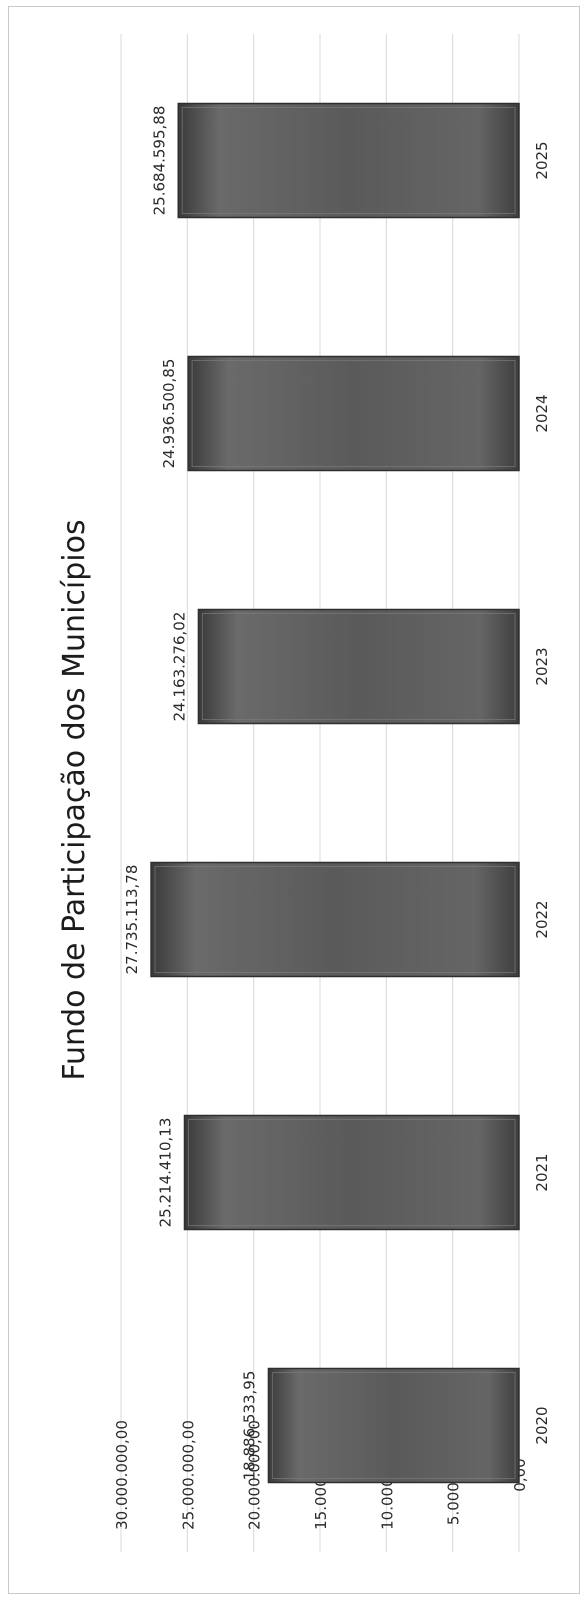 Image resolution: width=587 pixels, height=1602 pixels. What do you see at coordinates (542, 792) in the screenshot?
I see `category-axis: 2020 2021 2022 2023 2024 2025` at bounding box center [542, 792].